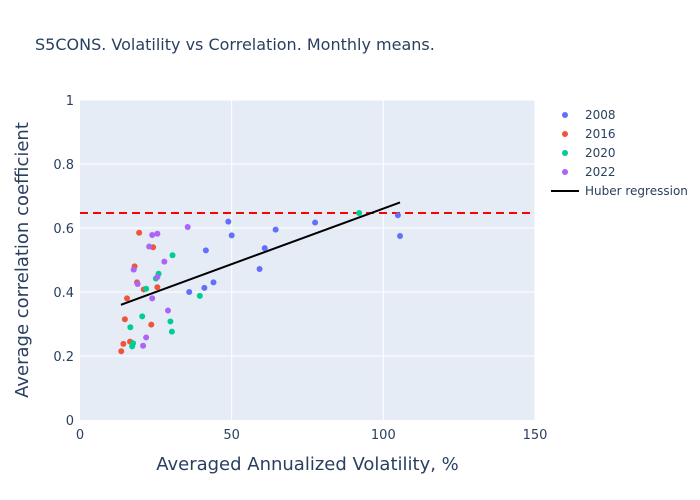 This screenshot has width=700, height=500. What do you see at coordinates (22, 260) in the screenshot?
I see `y-axis-label: Average correlation coefficient` at bounding box center [22, 260].